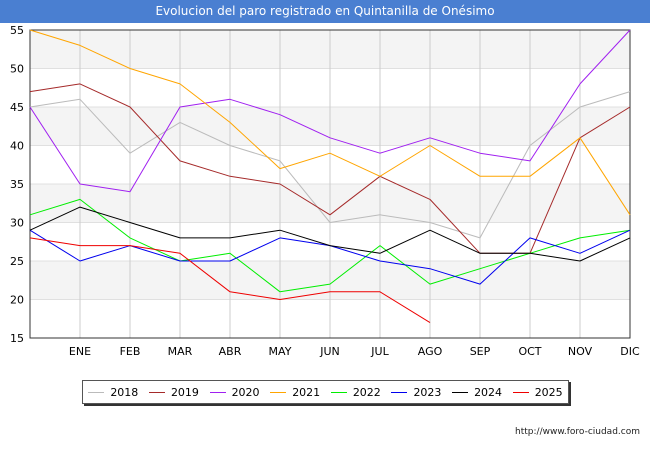 This screenshot has width=650, height=450. What do you see at coordinates (17, 107) in the screenshot?
I see `y-tick-label: 45` at bounding box center [17, 107].